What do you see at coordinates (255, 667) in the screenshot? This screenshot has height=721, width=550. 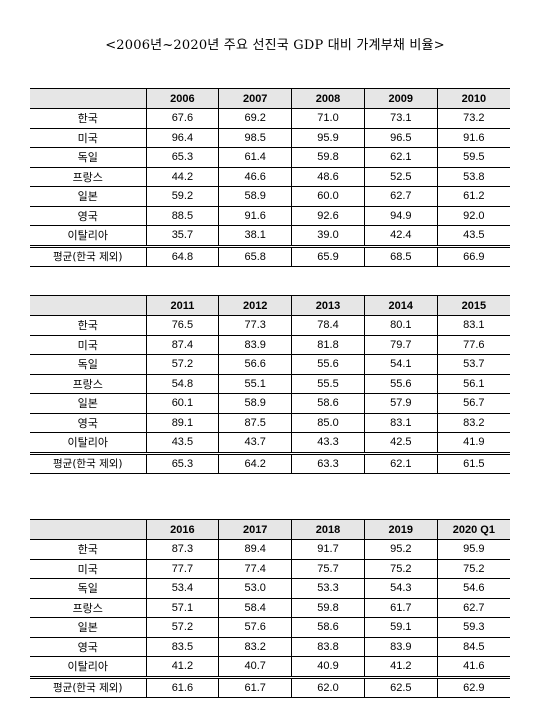 I see `value-cell: 40.7` at bounding box center [255, 667].